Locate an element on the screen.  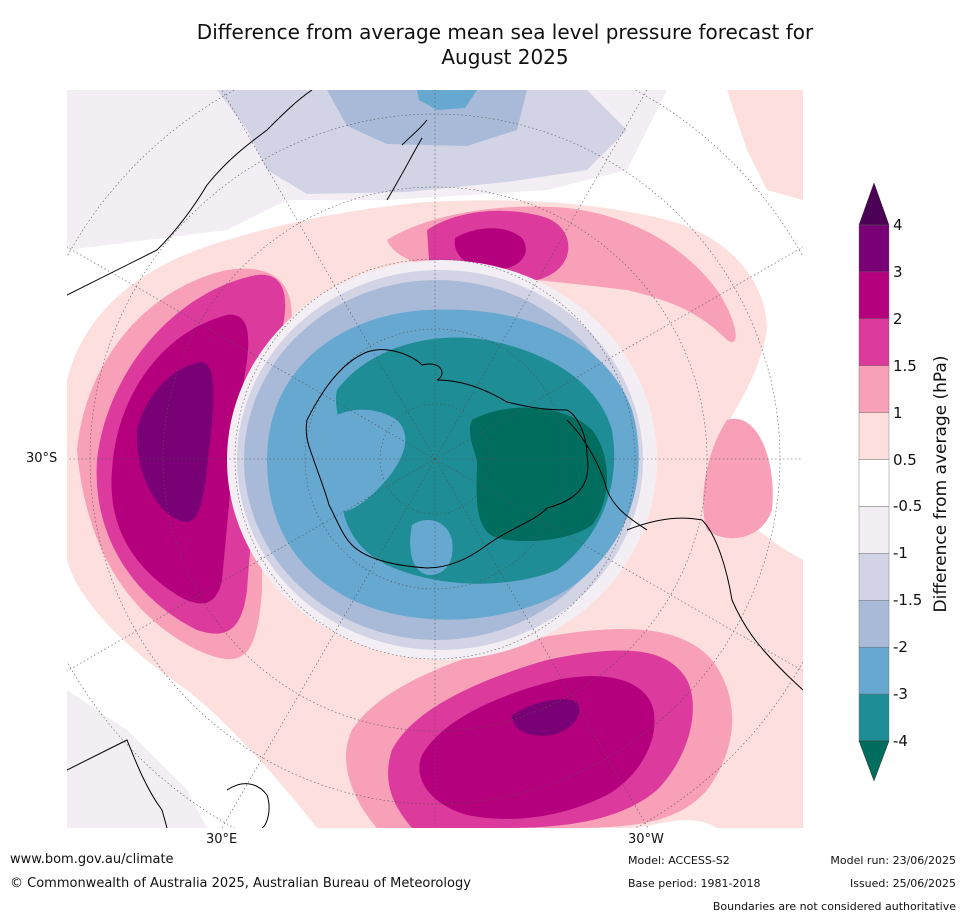
anomaly-neg05-bottomleft is located at coordinates (137, 759).